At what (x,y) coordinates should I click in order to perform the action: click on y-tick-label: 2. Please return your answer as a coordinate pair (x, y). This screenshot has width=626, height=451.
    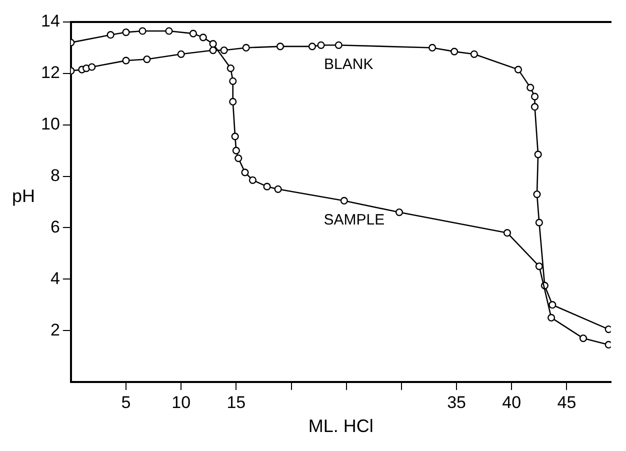
    Looking at the image, I should click on (55, 330).